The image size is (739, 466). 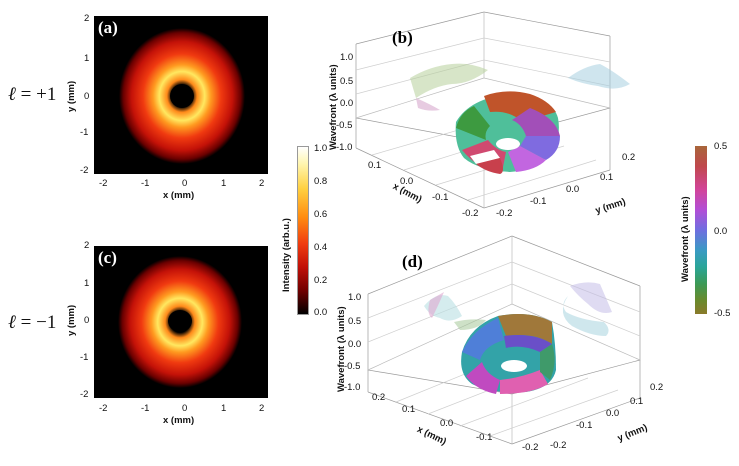 What do you see at coordinates (107, 257) in the screenshot?
I see `panel-label-c: (c)` at bounding box center [107, 257].